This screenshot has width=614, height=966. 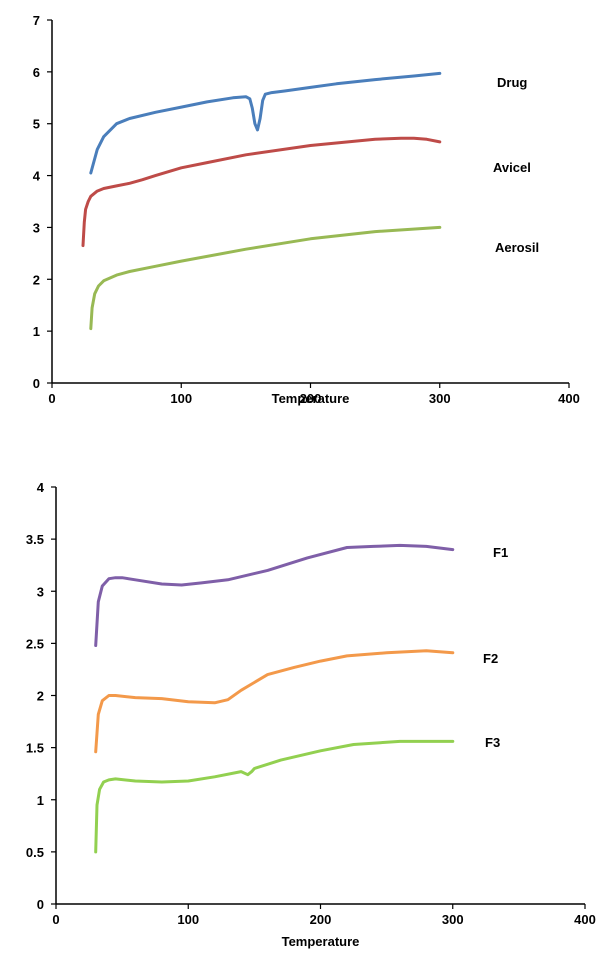 What do you see at coordinates (517, 247) in the screenshot?
I see `series-label-aerosil: Aerosil` at bounding box center [517, 247].